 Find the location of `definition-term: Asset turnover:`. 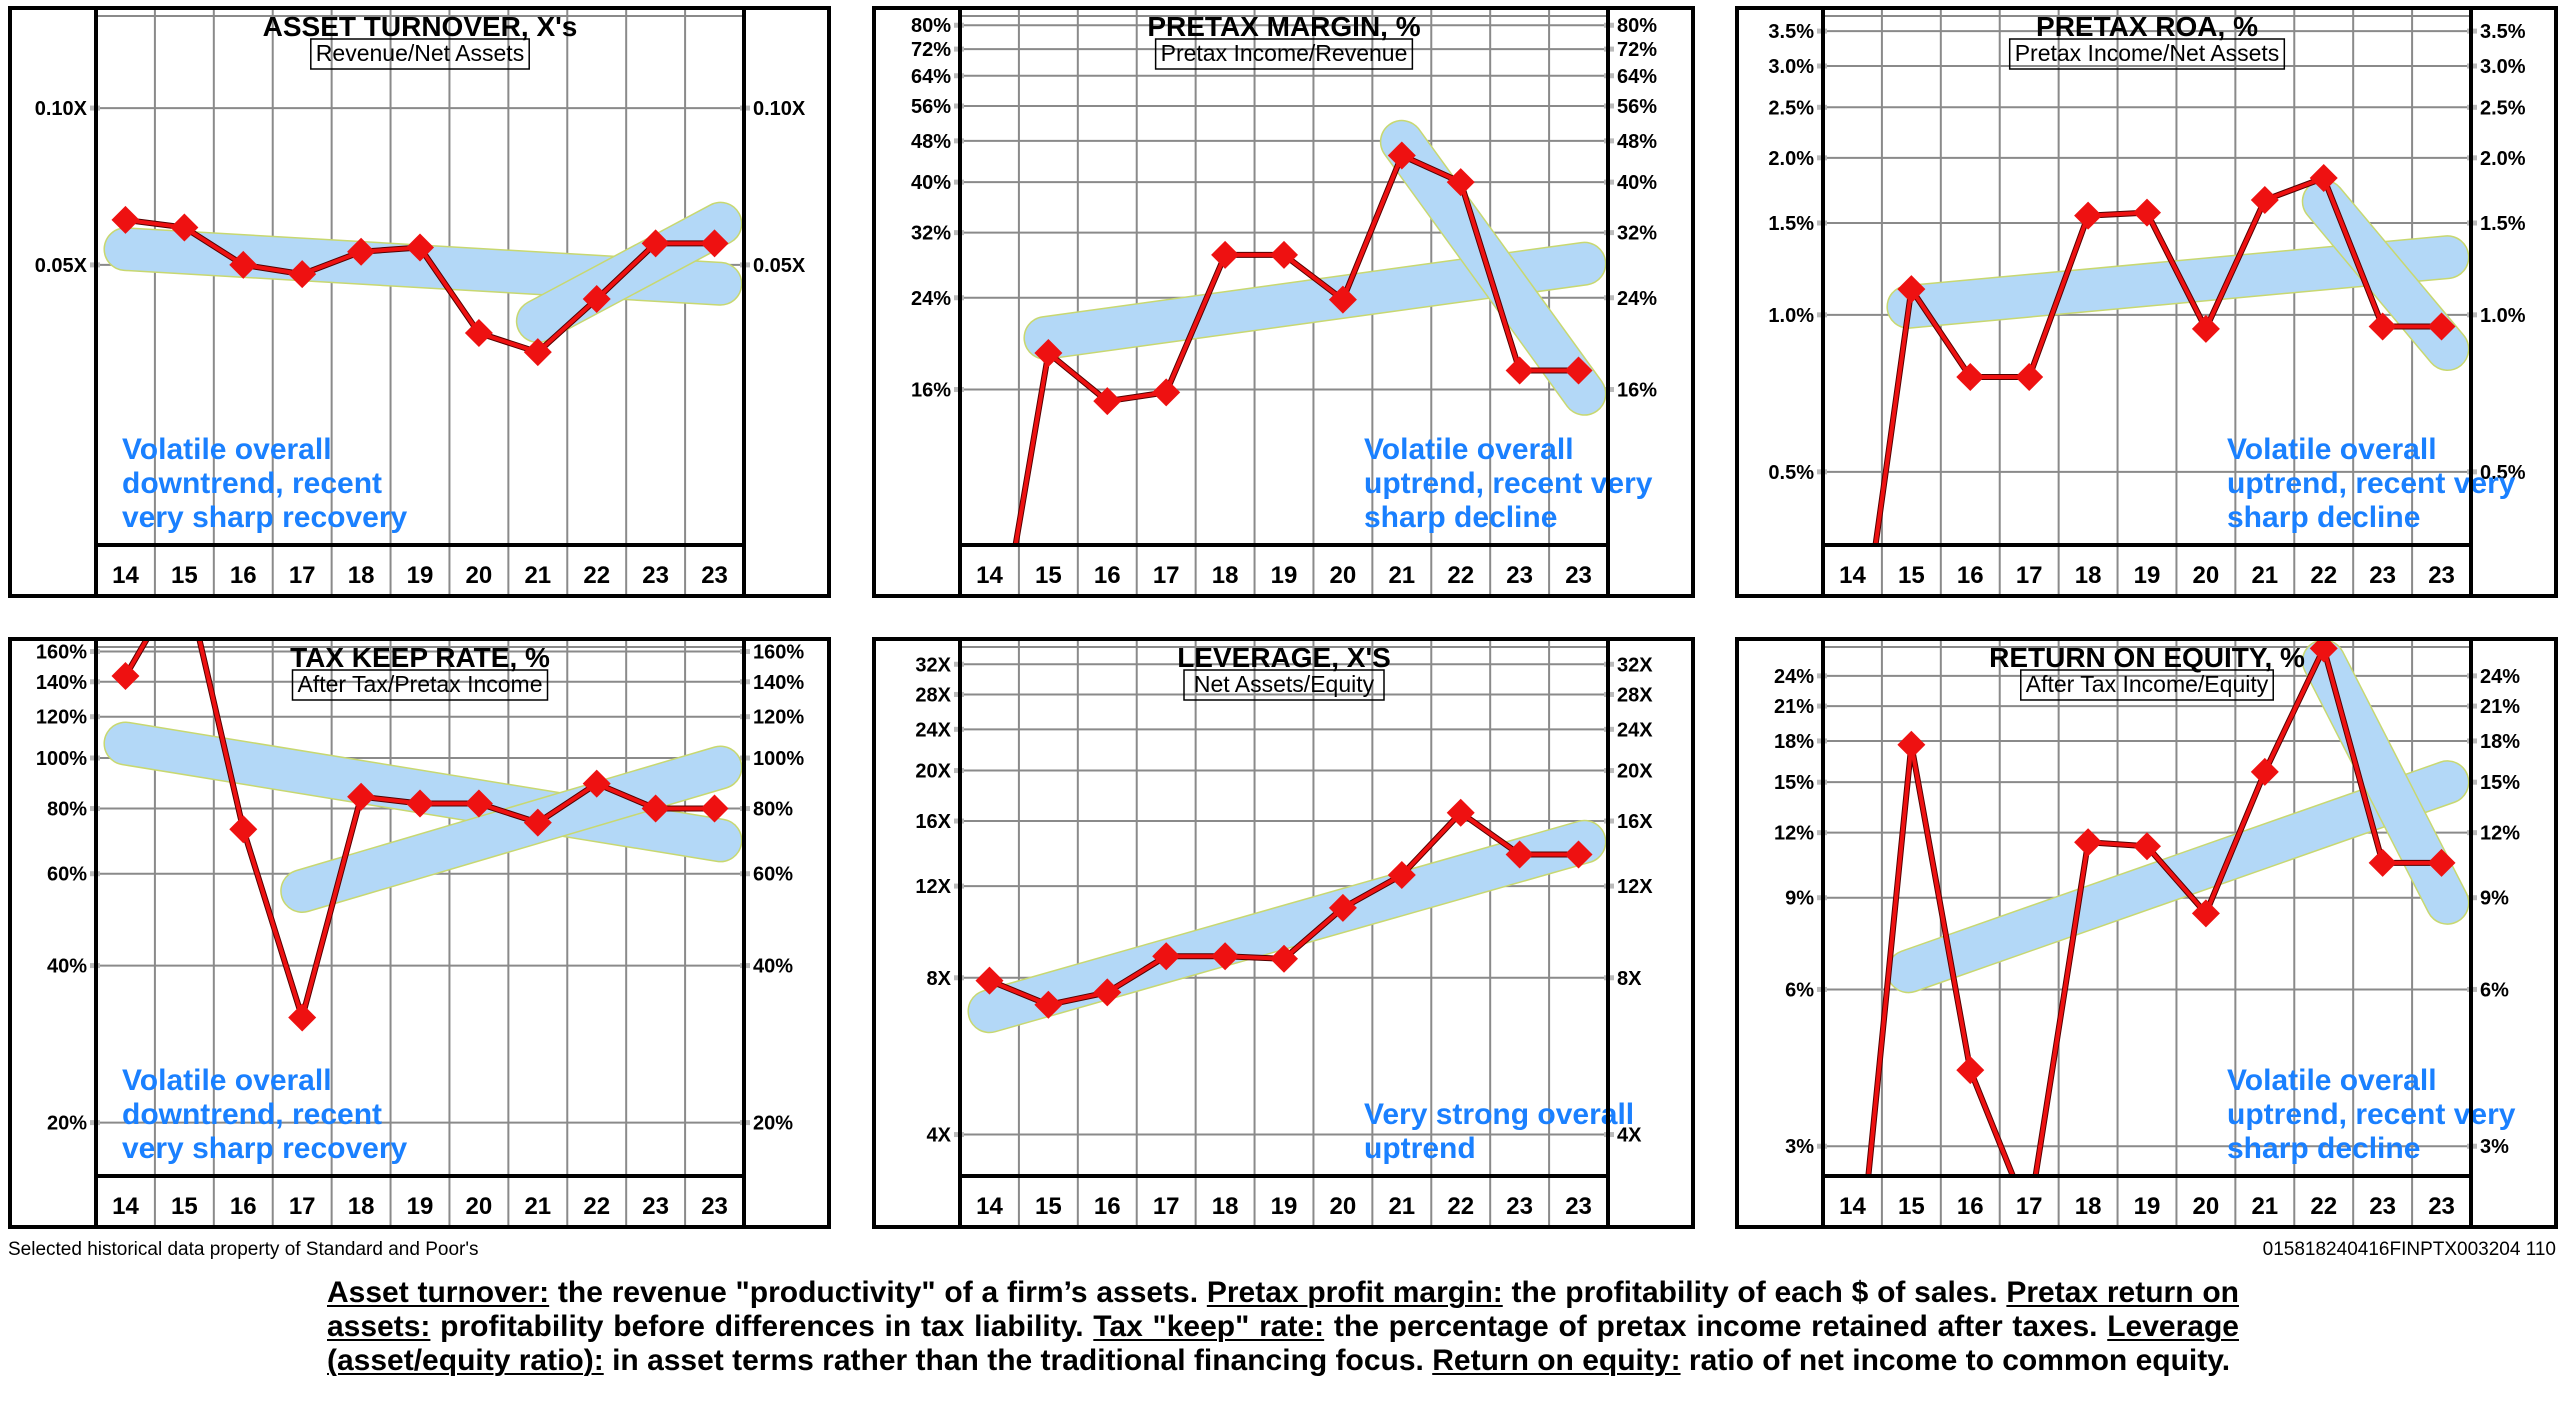

definition-term: Asset turnover: is located at coordinates (438, 1292).